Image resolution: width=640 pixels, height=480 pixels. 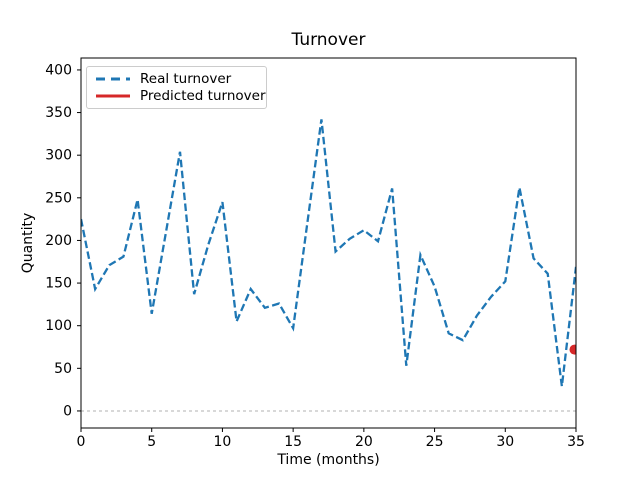 What do you see at coordinates (572, 349) in the screenshot?
I see `predicted-turnover-point` at bounding box center [572, 349].